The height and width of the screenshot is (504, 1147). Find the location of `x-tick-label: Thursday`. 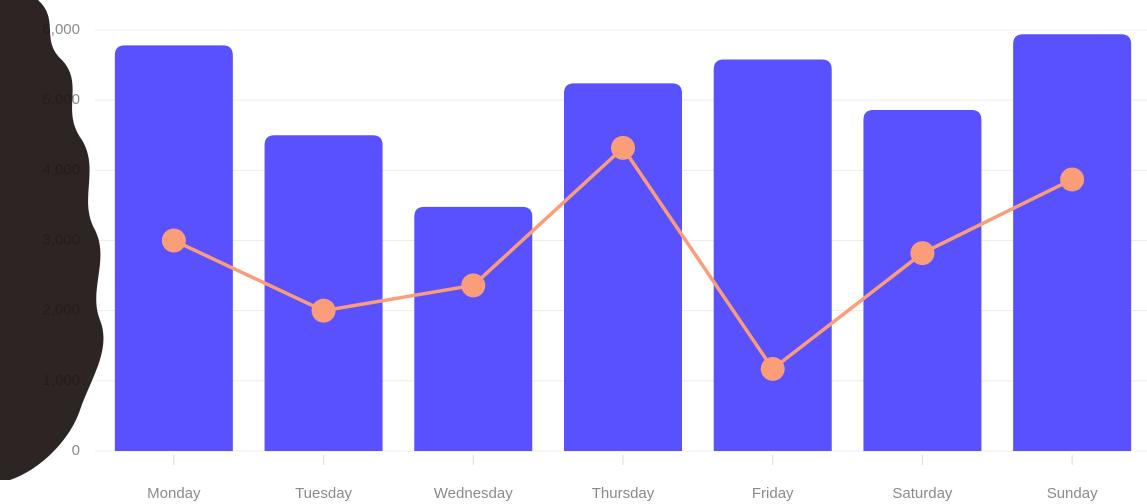

x-tick-label: Thursday is located at coordinates (623, 493).